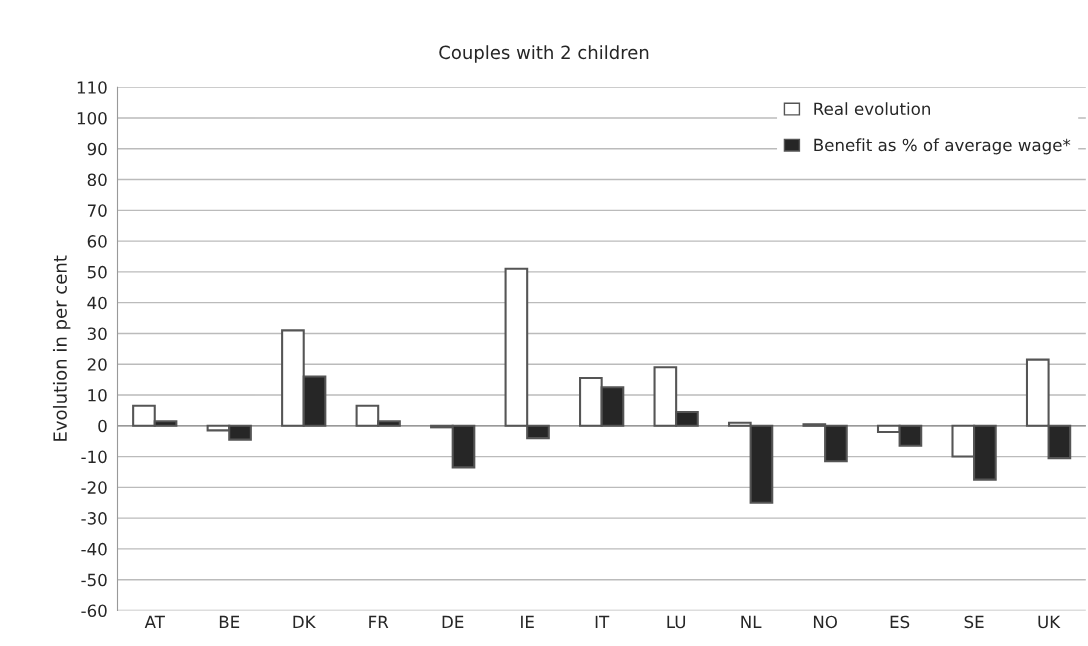 The width and height of the screenshot is (1088, 646). What do you see at coordinates (94, 487) in the screenshot?
I see `y-tick-label: -20` at bounding box center [94, 487].